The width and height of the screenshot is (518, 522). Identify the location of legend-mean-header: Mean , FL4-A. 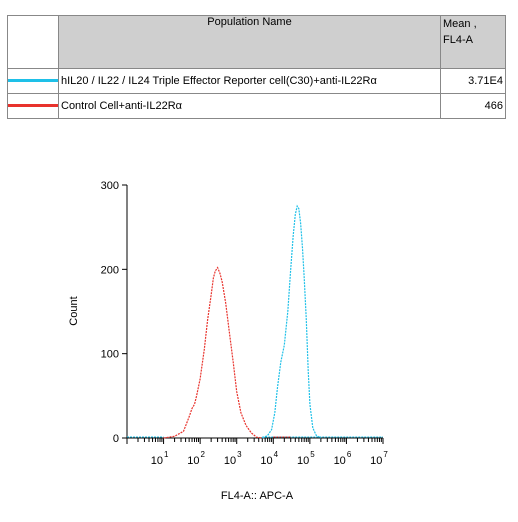
(473, 42).